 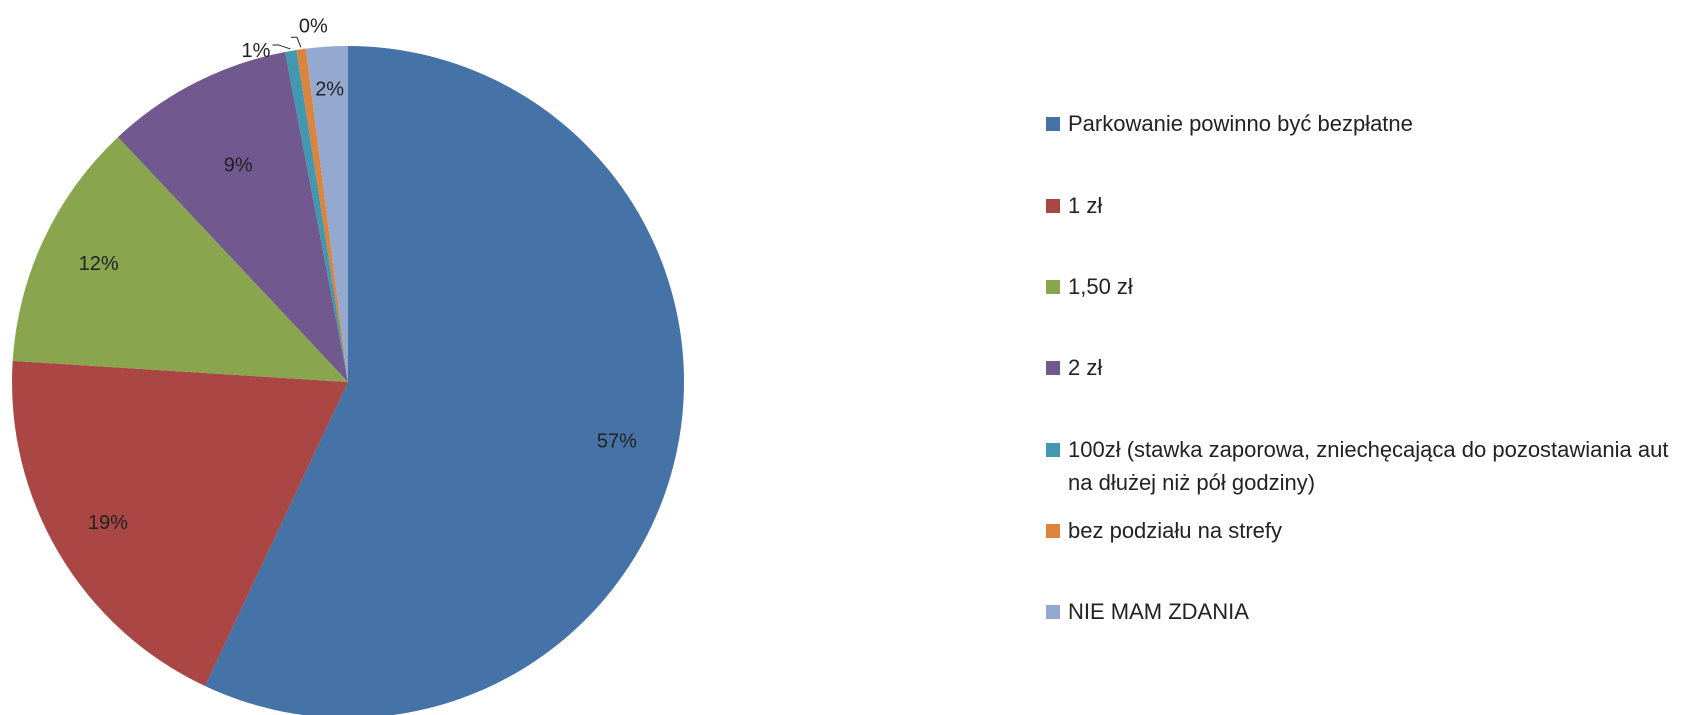 What do you see at coordinates (232, 217) in the screenshot?
I see `pie-slice-2-zl` at bounding box center [232, 217].